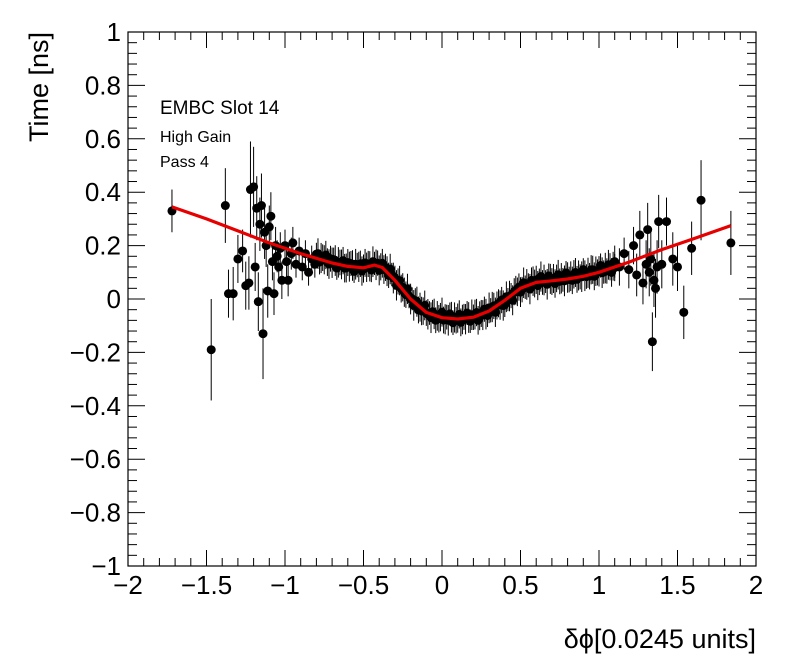 The image size is (796, 672). Describe the element at coordinates (39, 87) in the screenshot. I see `y-axis-title: Time [ns]` at that location.